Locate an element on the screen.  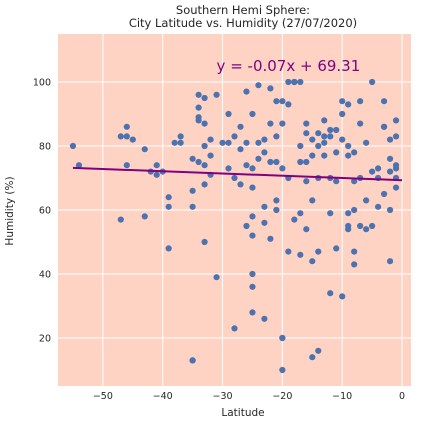
y-tick-label: 80 is located at coordinates (45, 147).